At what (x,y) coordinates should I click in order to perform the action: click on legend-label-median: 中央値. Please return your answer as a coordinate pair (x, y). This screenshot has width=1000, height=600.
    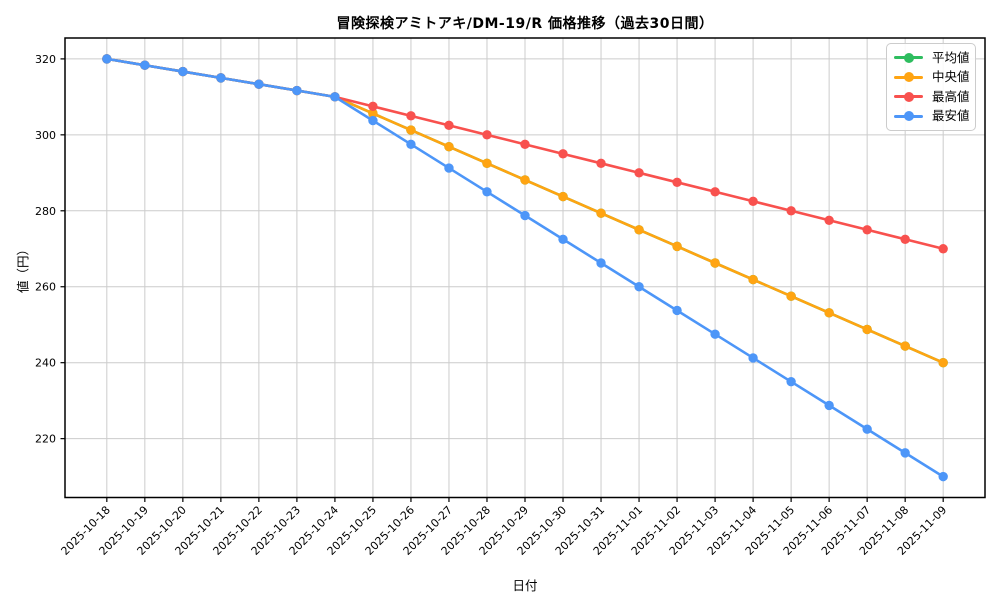
    Looking at the image, I should click on (951, 76).